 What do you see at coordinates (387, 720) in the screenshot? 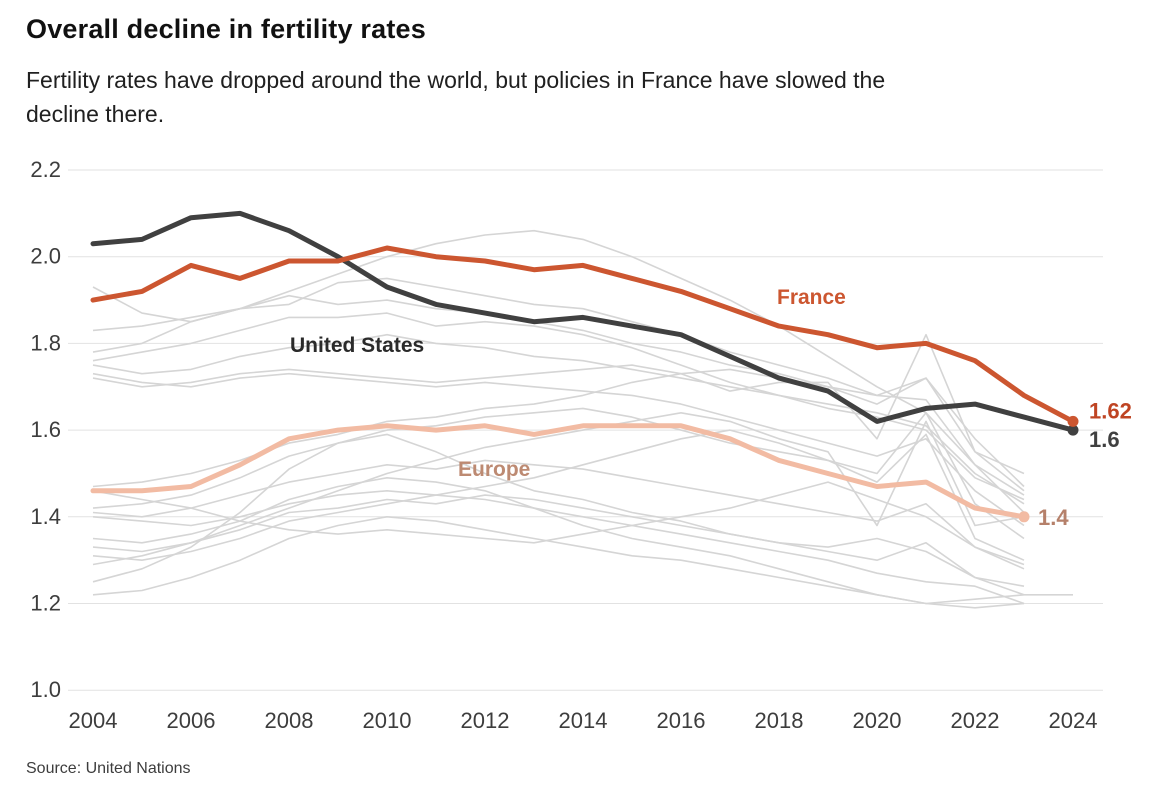
I see `x-tick-label: 2010` at bounding box center [387, 720].